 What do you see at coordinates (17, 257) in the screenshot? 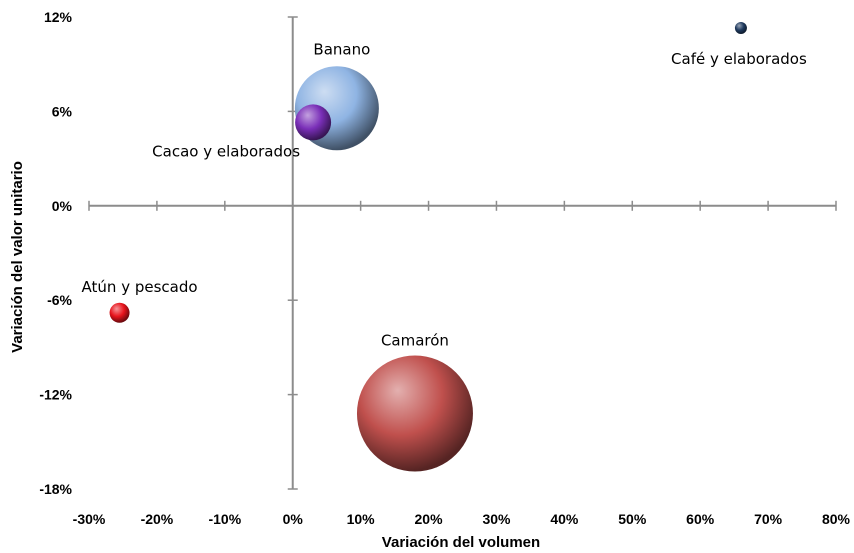
I see `y-axis-title: Variación del valor unitario` at bounding box center [17, 257].